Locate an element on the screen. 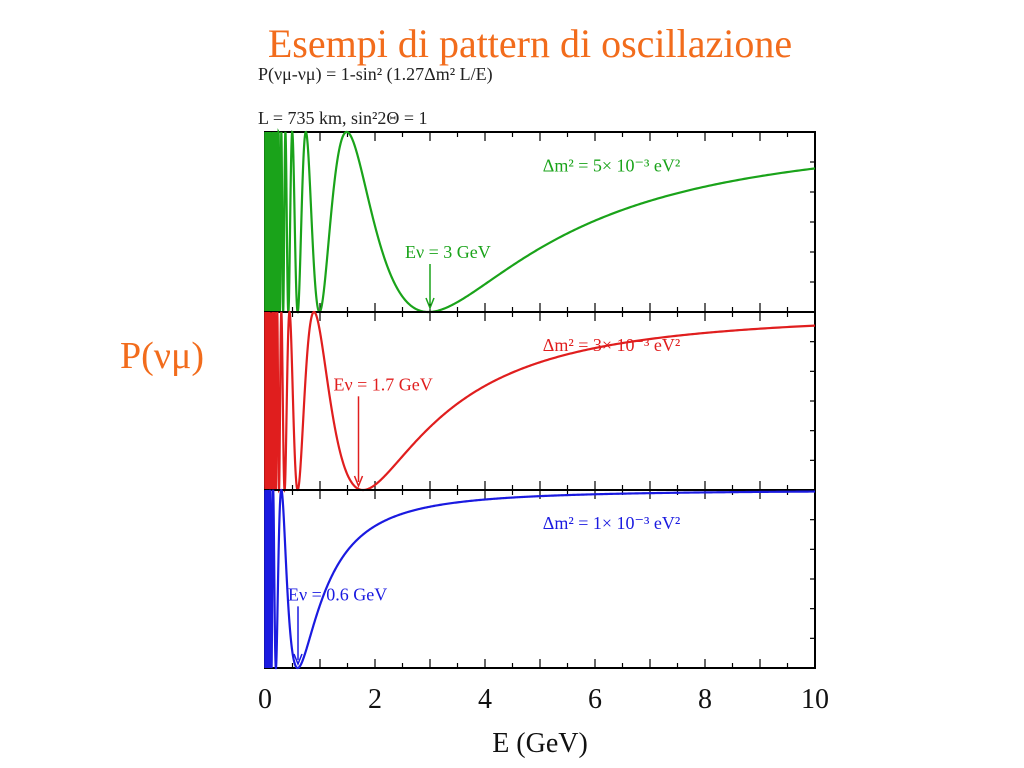 This screenshot has width=1024, height=768. dm2-label-2: Δm² = 1× 10⁻³ eV² is located at coordinates (612, 523).